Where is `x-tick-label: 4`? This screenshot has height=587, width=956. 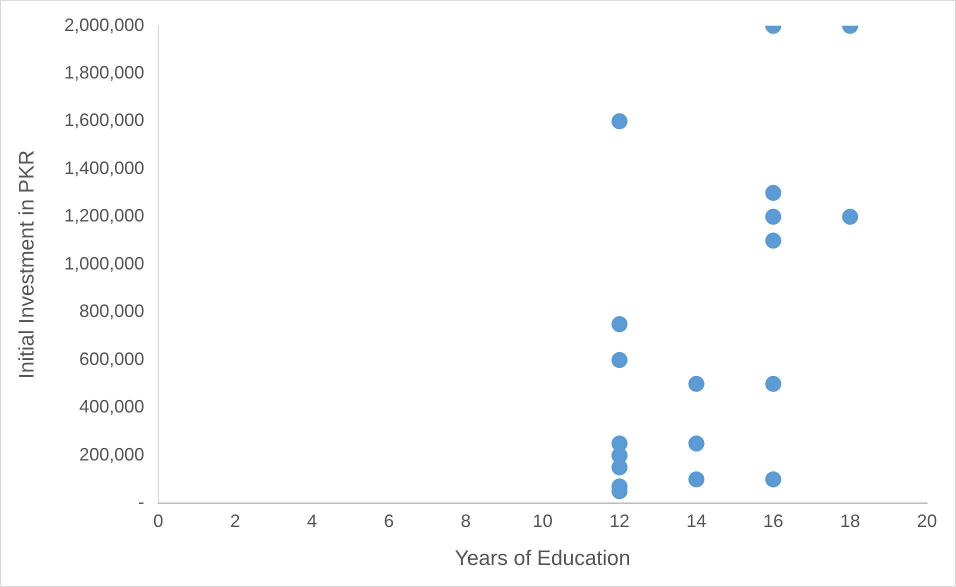
x-tick-label: 4 is located at coordinates (312, 520).